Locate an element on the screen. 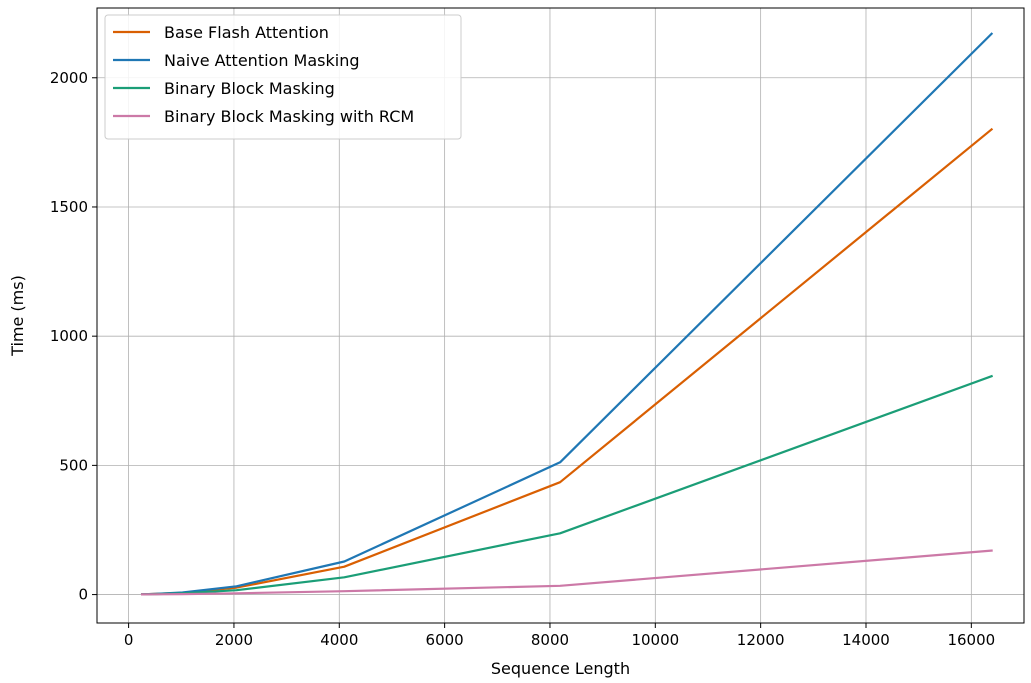  legend-entry: Binary Block Masking with RCM is located at coordinates (289, 116).